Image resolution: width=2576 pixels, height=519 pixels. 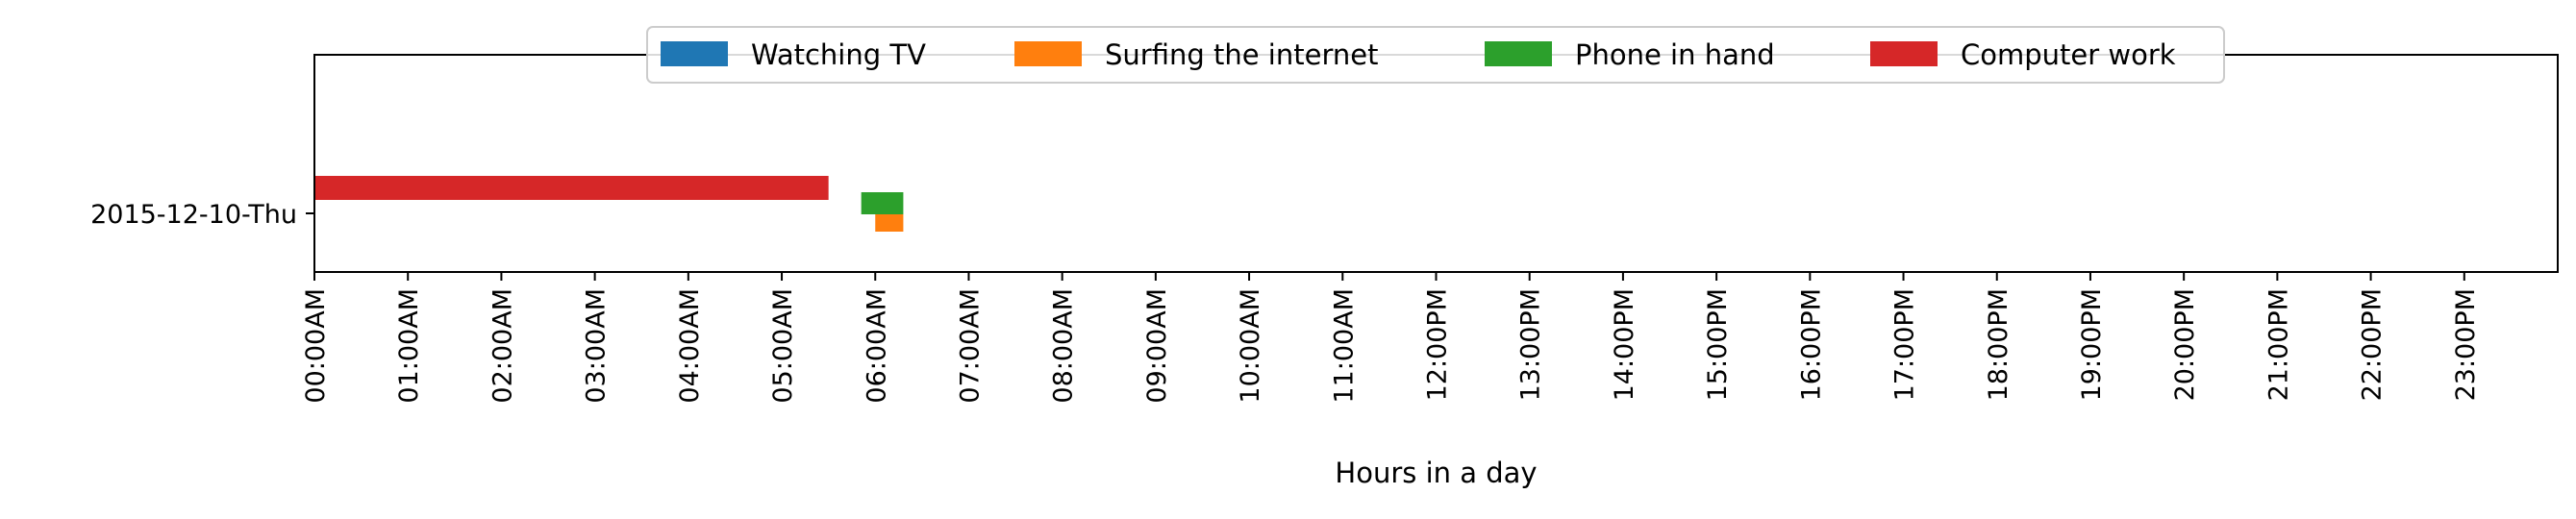 I want to click on x-tick-label: 14:00PM, so click(x=1624, y=344).